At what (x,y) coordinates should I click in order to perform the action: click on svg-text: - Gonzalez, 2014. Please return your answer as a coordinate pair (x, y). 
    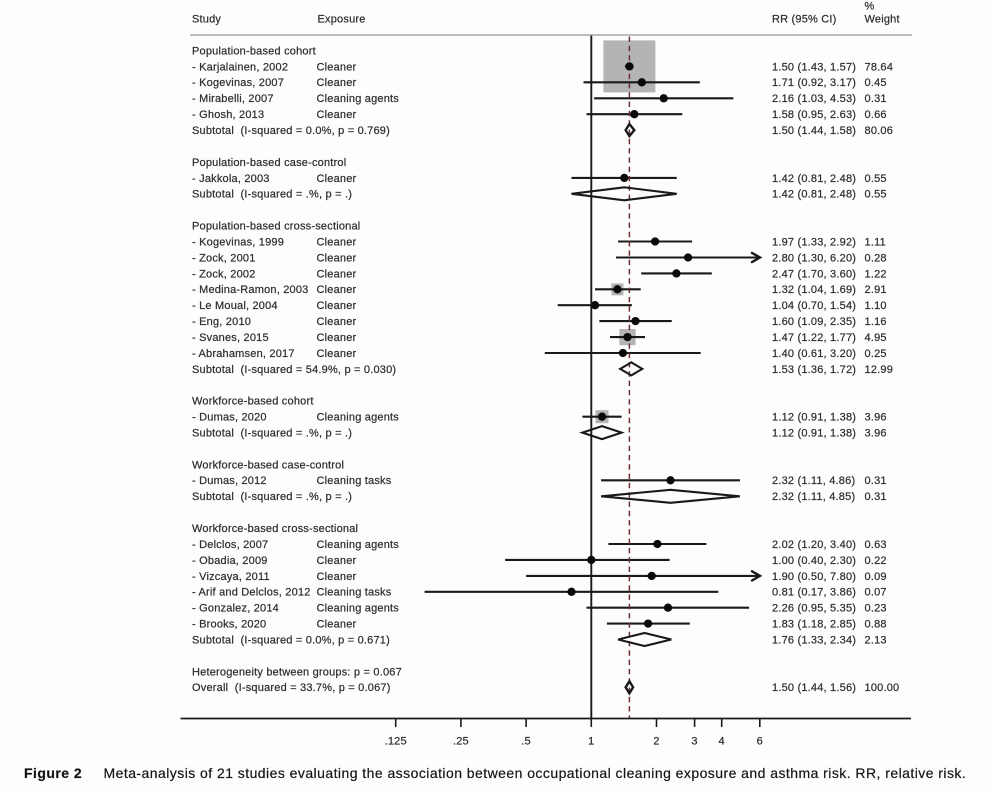
    Looking at the image, I should click on (235, 609).